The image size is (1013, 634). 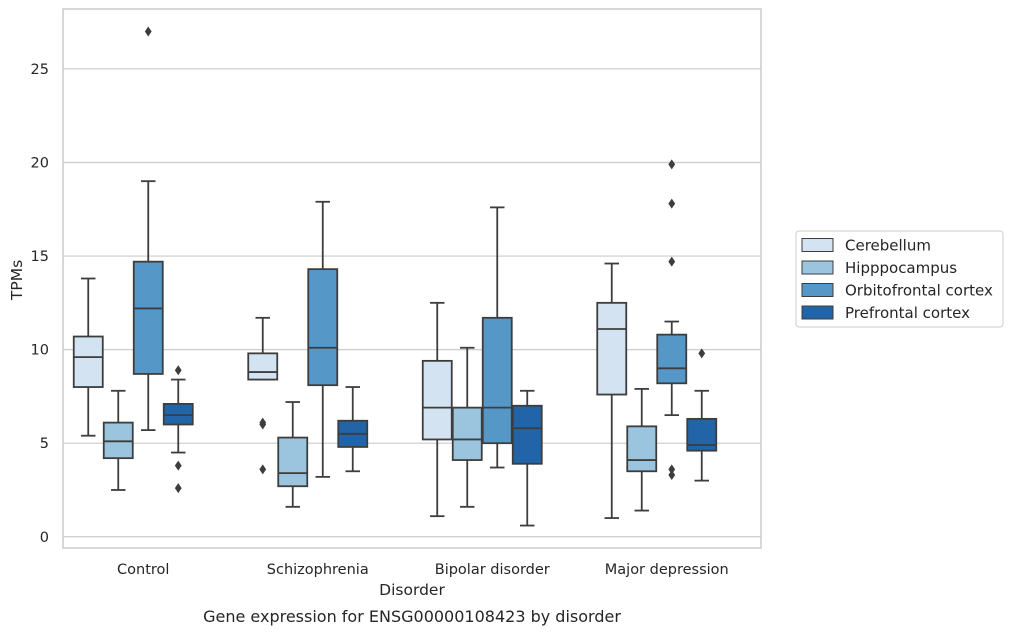 I want to click on legend-item-hipppocampus: Hipppocampus, so click(x=879, y=268).